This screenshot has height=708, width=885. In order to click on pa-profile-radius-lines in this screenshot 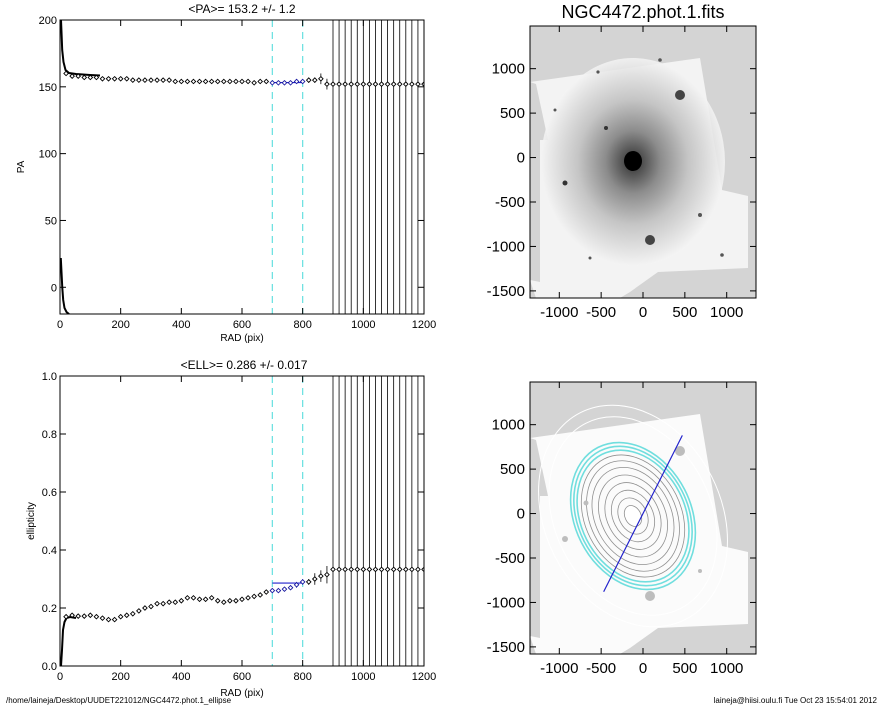, I will do `click(378, 167)`.